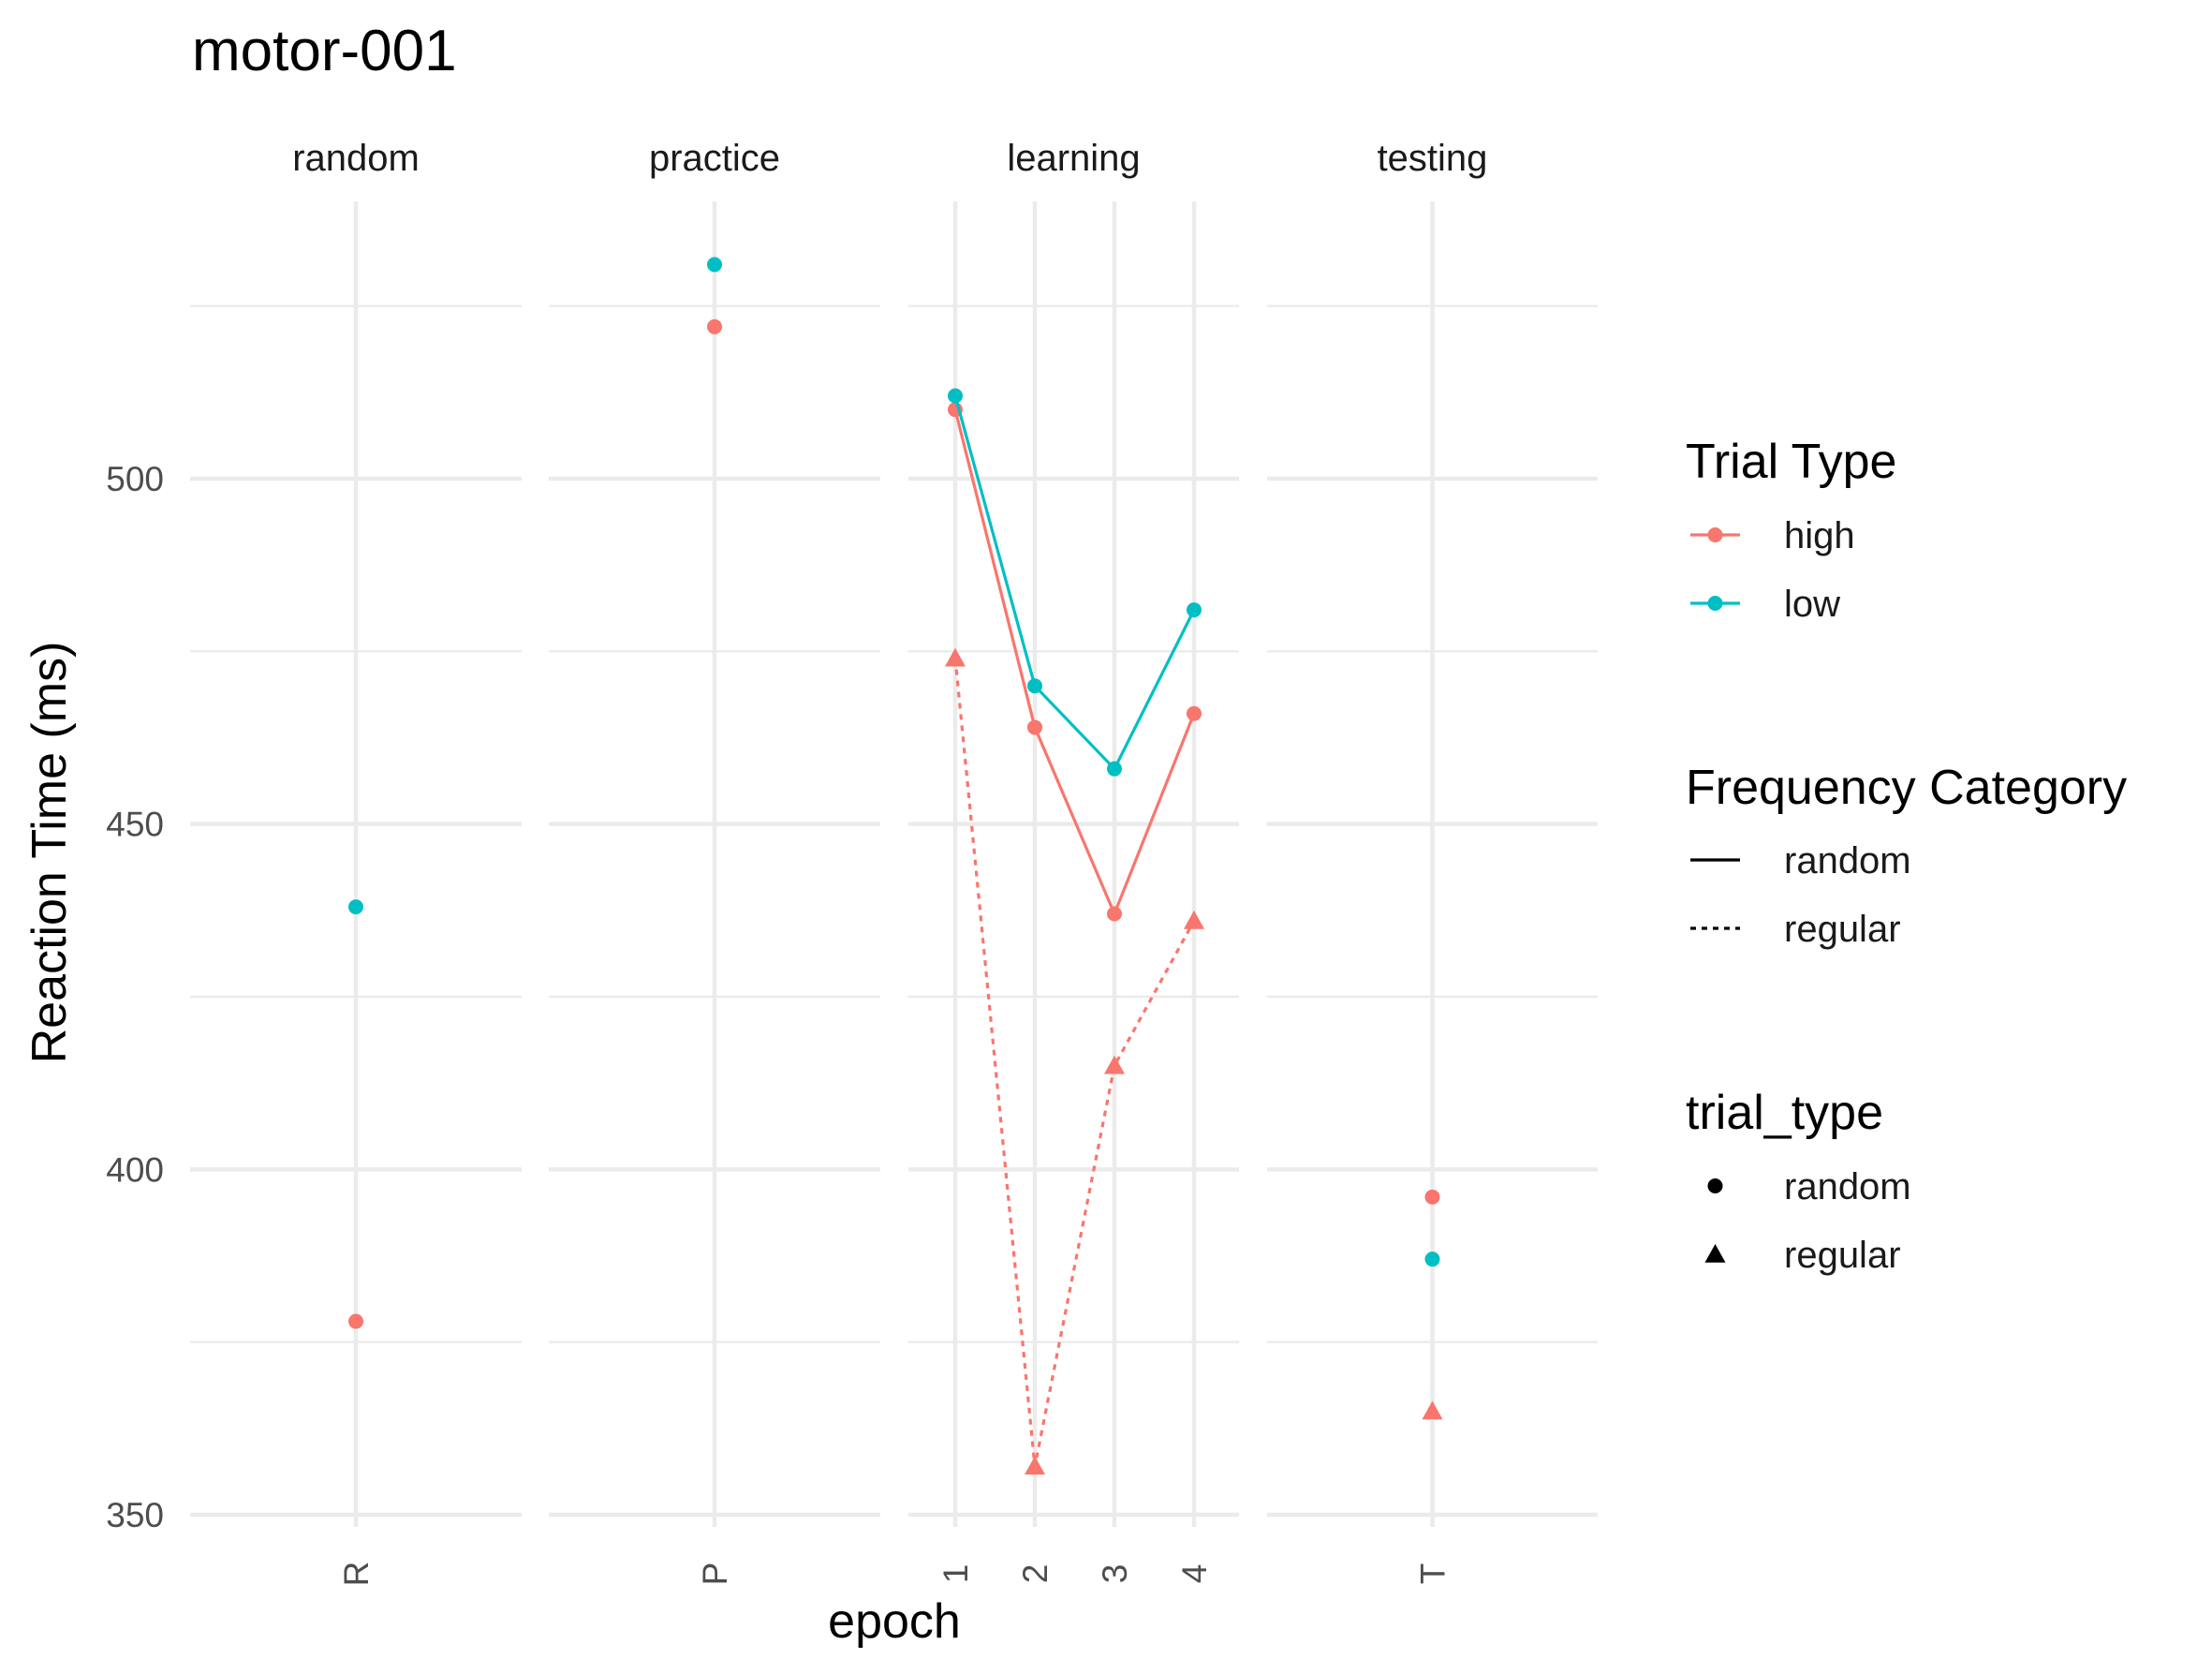 The height and width of the screenshot is (1659, 2212). What do you see at coordinates (135, 997) in the screenshot?
I see `y-axis-ticks: 350 400 450 500` at bounding box center [135, 997].